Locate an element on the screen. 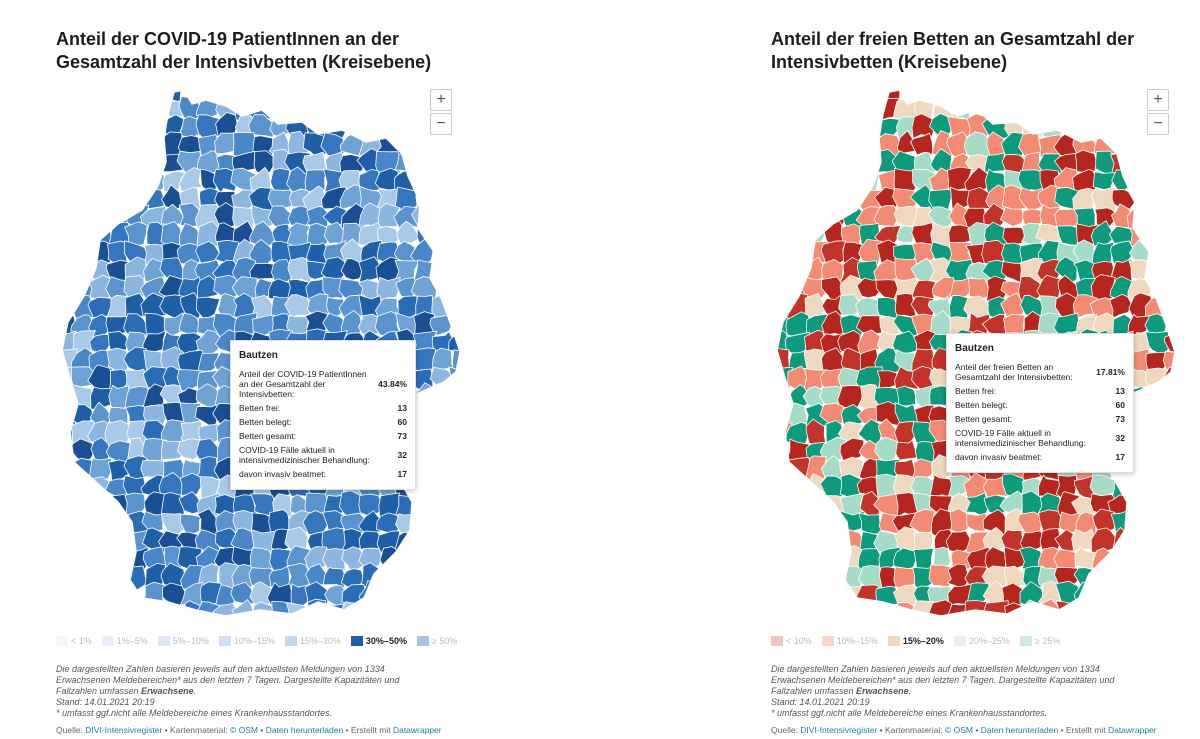  legend-item: 1%–5% is located at coordinates (124, 641).